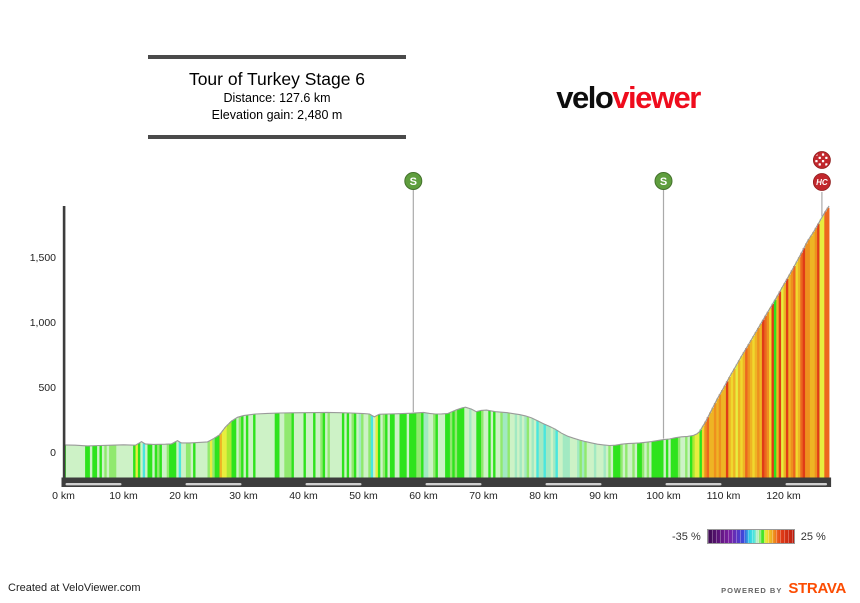 The height and width of the screenshot is (603, 860). Describe the element at coordinates (42, 323) in the screenshot. I see `y-tick-label: 1,000` at that location.